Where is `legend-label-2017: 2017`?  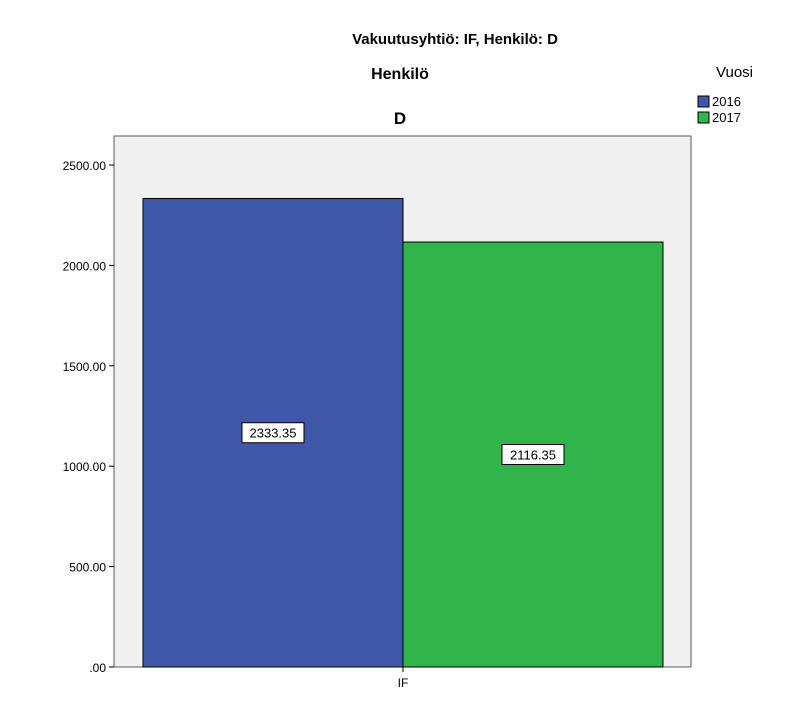
legend-label-2017: 2017 is located at coordinates (726, 117).